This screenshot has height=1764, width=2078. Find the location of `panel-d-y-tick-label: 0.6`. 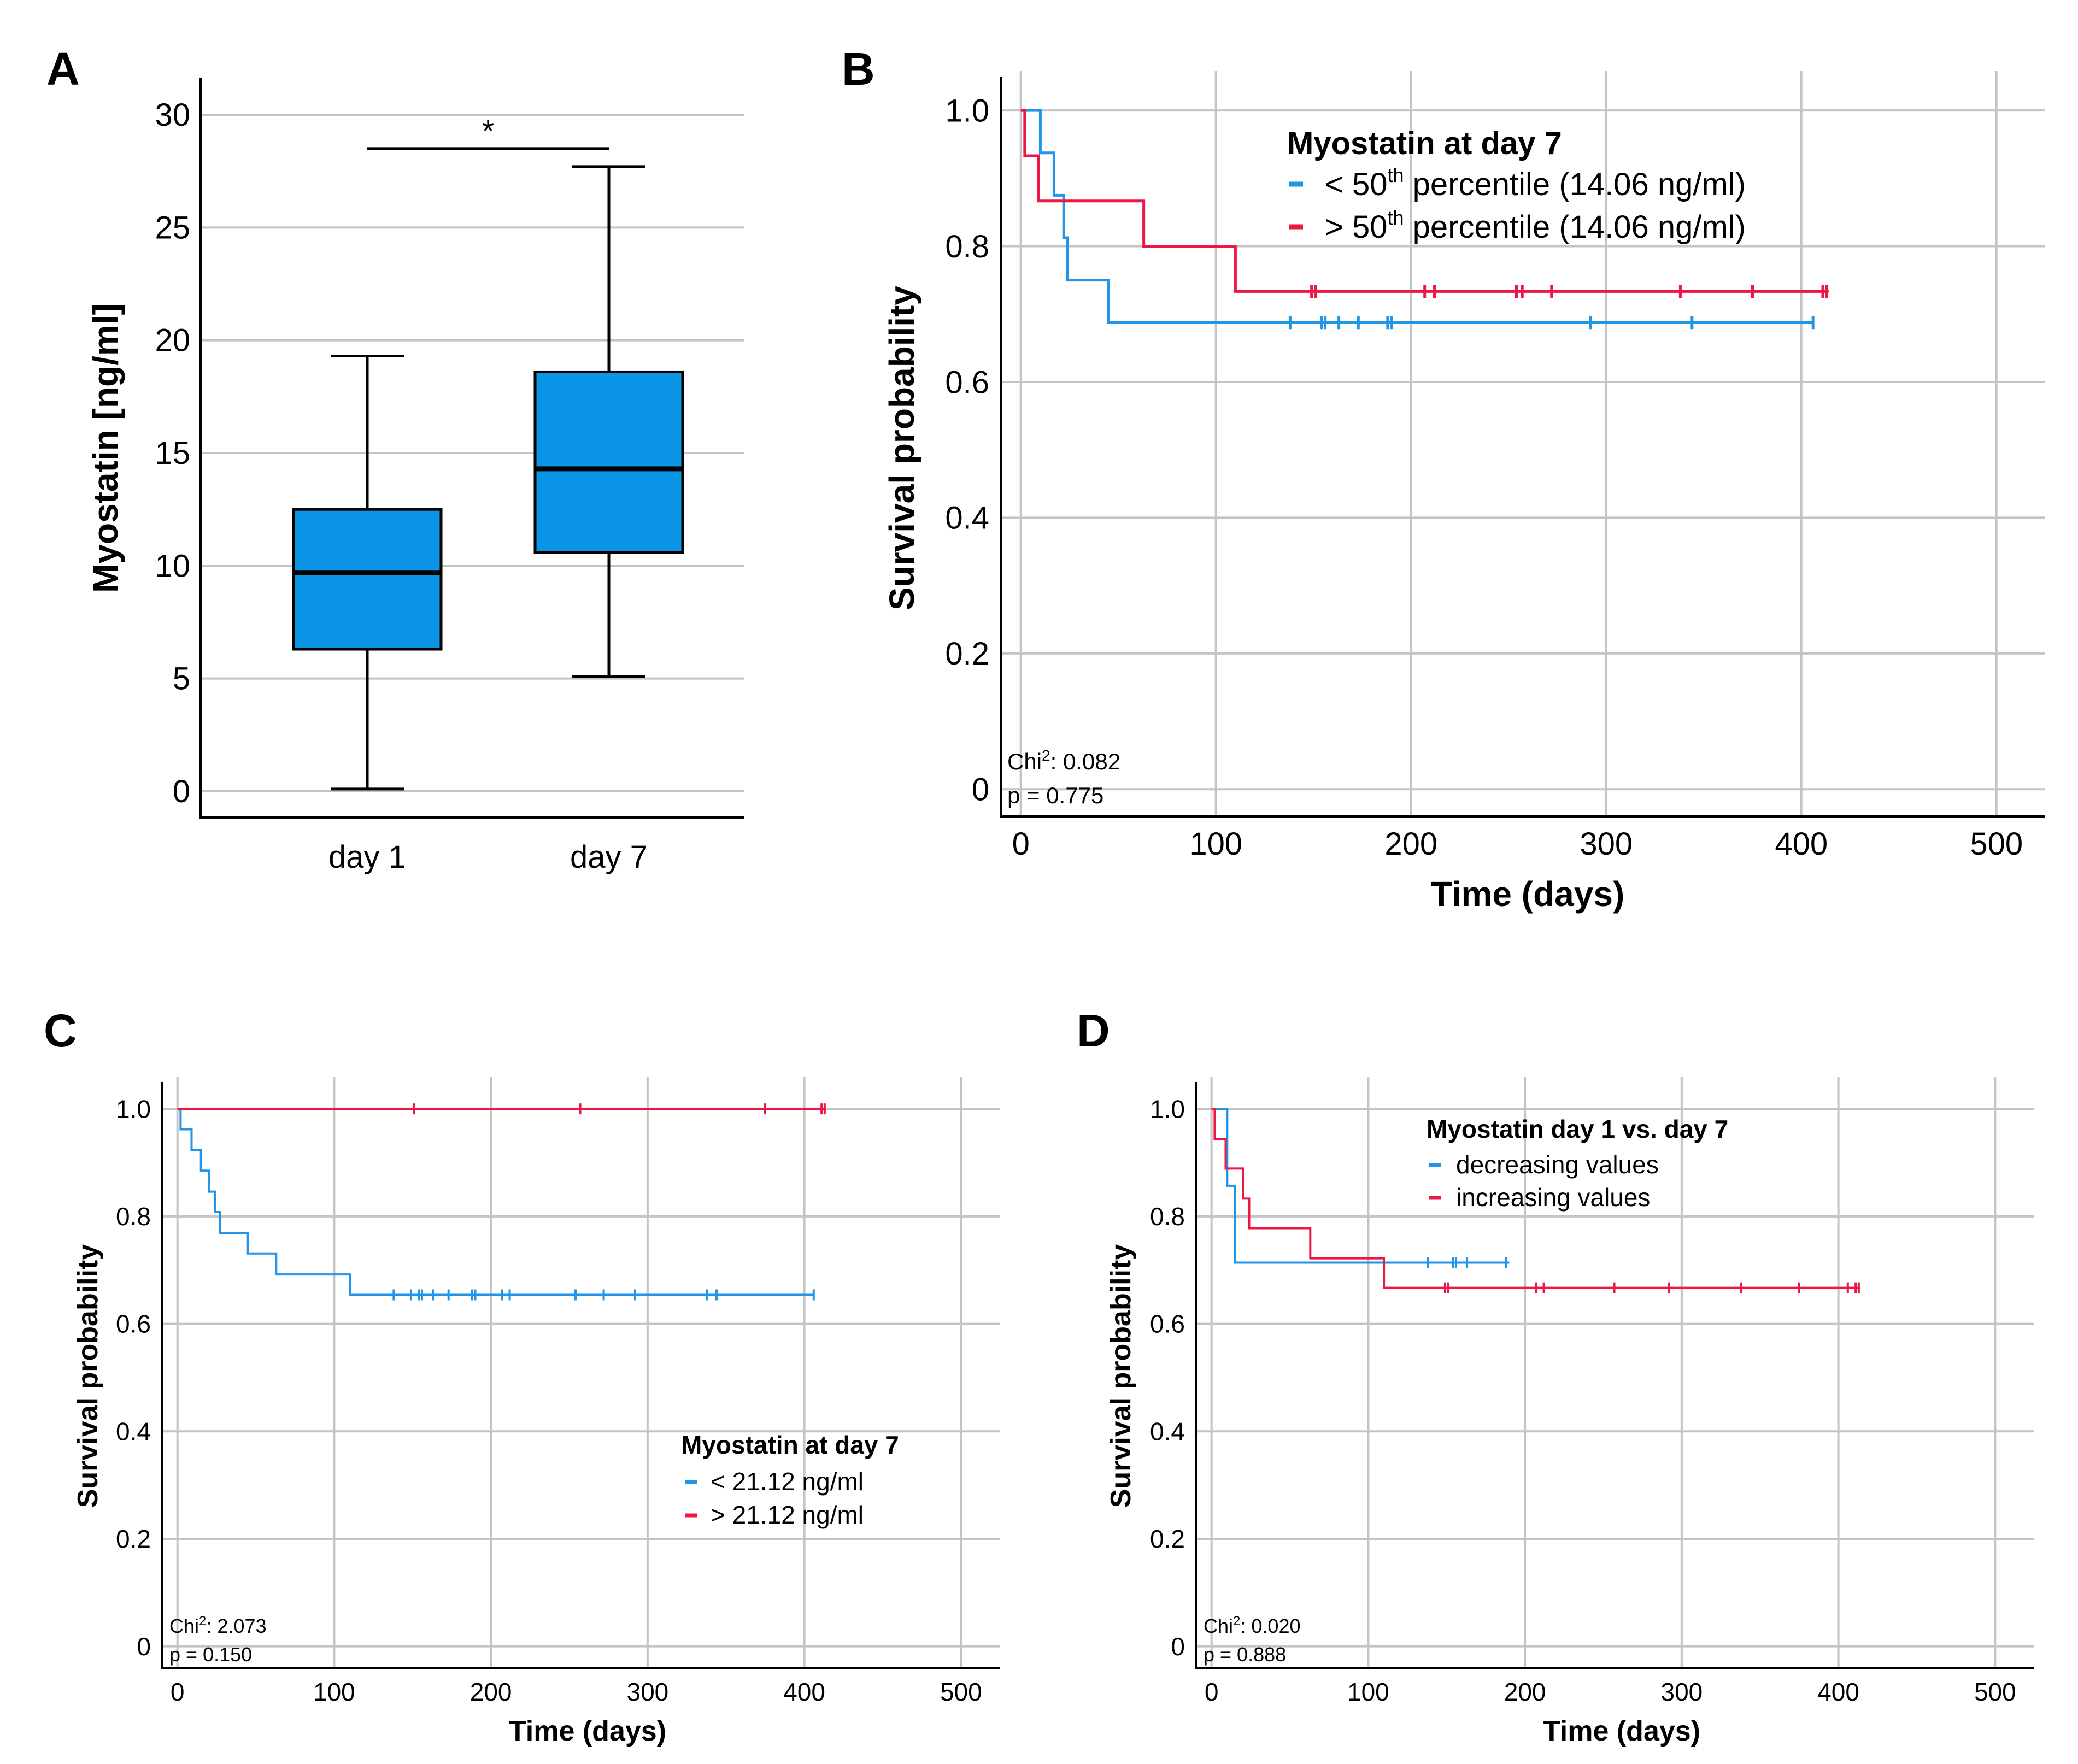

panel-d-y-tick-label: 0.6 is located at coordinates (1167, 1324).